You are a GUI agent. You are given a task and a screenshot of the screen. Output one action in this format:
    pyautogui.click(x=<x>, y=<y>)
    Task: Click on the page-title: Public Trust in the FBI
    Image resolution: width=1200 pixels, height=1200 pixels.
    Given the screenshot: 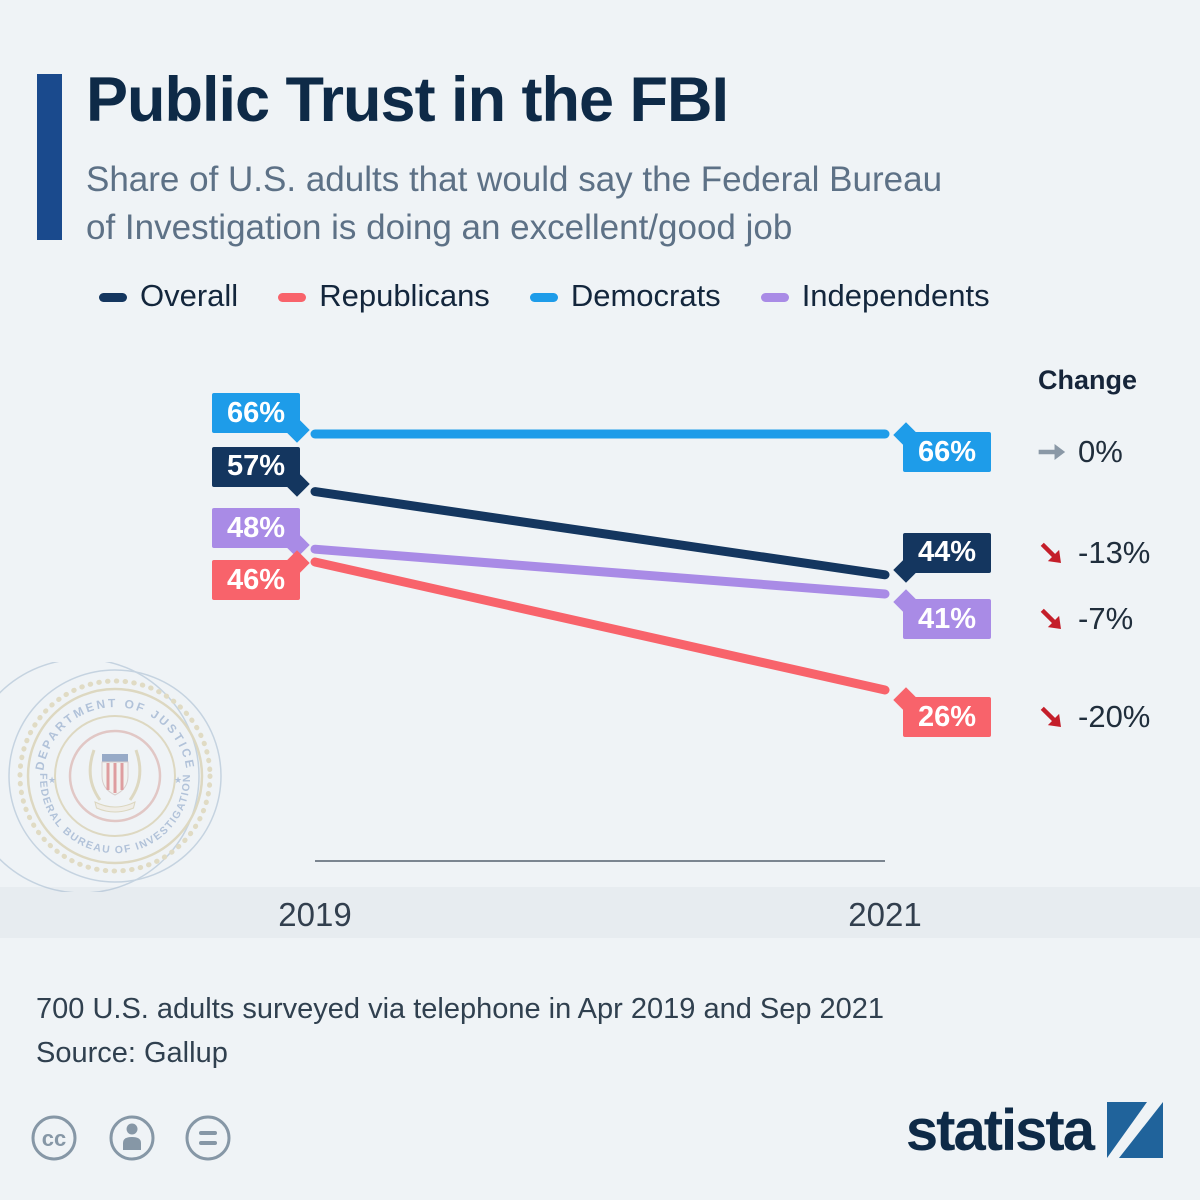 What is the action you would take?
    pyautogui.click(x=407, y=100)
    